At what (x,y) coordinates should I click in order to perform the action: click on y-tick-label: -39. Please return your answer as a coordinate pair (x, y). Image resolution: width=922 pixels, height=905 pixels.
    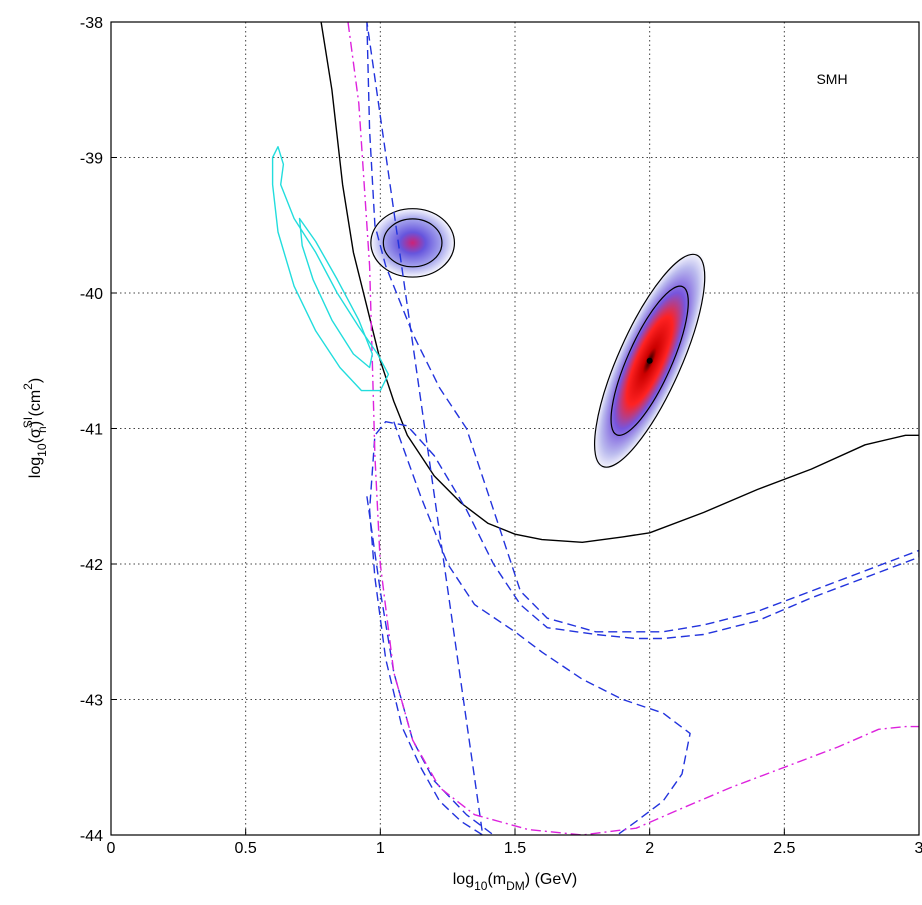
    Looking at the image, I should click on (91, 159).